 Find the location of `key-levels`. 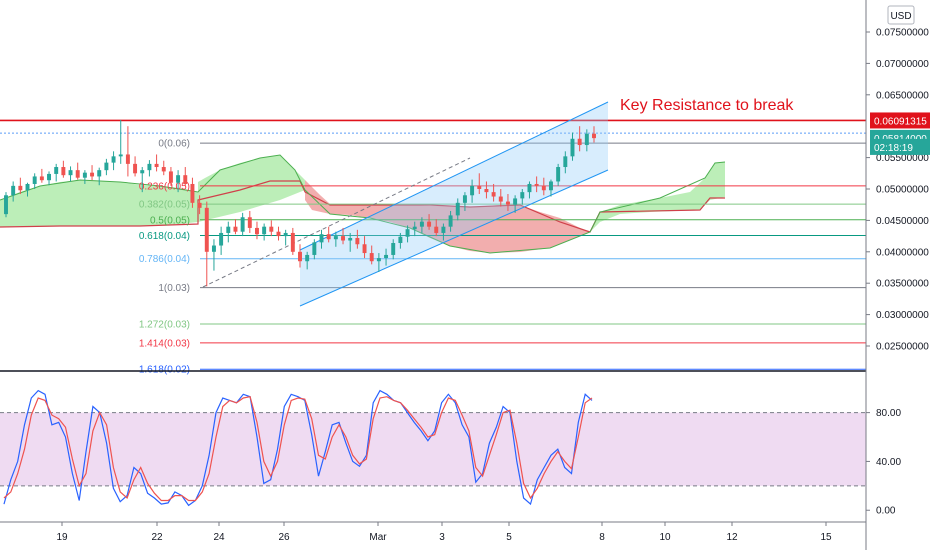

key-levels is located at coordinates (433, 126).